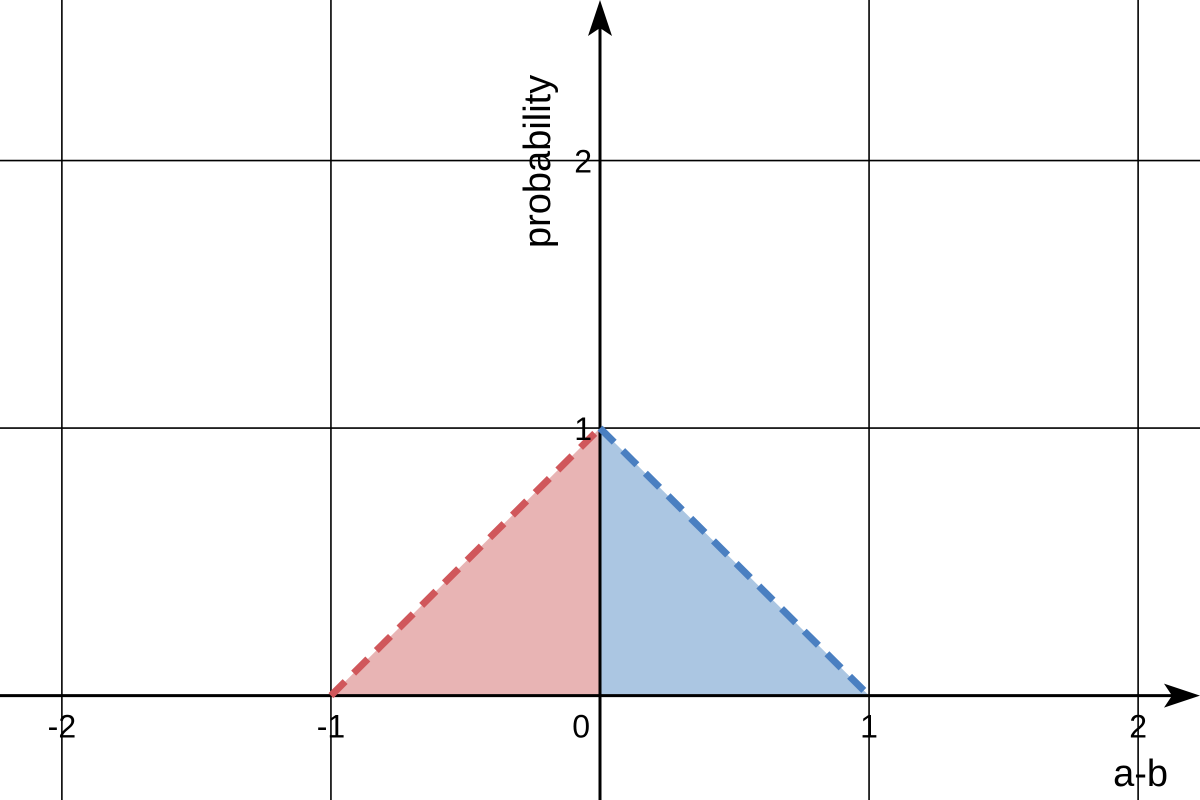 Image resolution: width=1200 pixels, height=800 pixels. I want to click on y-tick-label: 2, so click(583, 162).